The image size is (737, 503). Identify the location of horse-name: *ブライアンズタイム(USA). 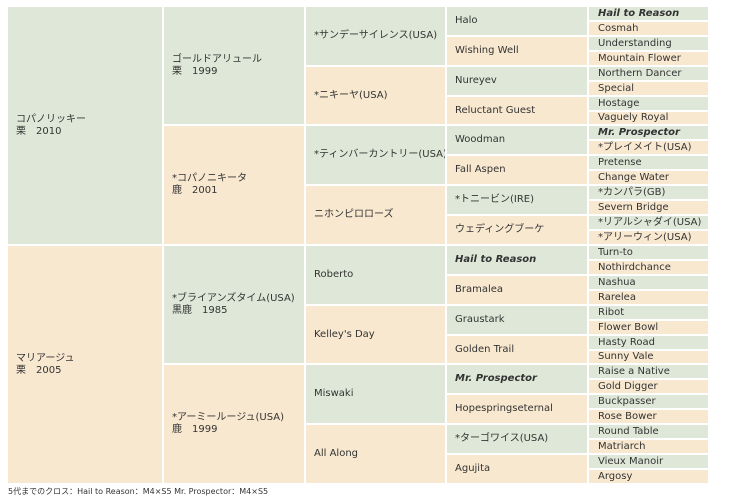
(233, 298).